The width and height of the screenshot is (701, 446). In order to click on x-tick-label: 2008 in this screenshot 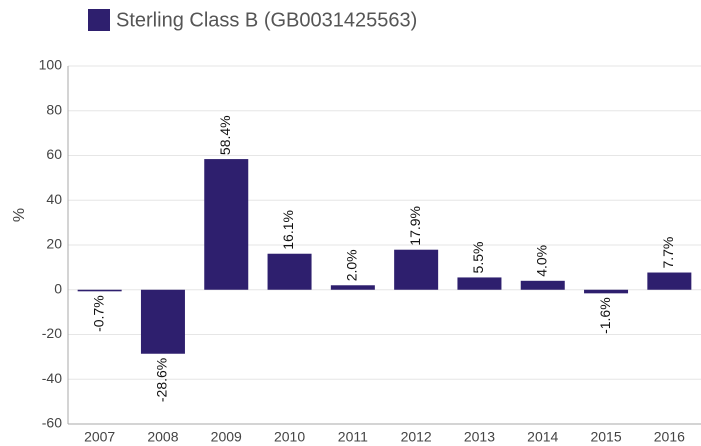, I will do `click(162, 437)`.